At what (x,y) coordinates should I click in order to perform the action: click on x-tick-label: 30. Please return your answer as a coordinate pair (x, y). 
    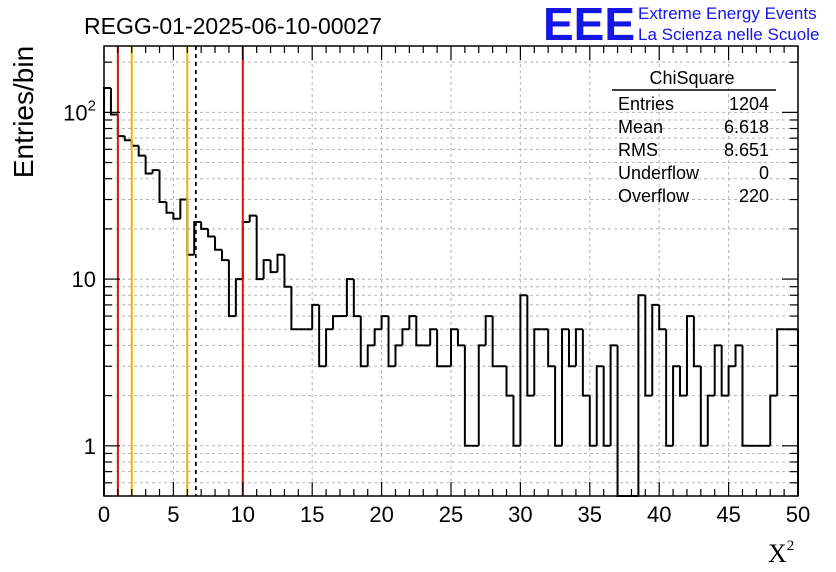
    Looking at the image, I should click on (520, 514).